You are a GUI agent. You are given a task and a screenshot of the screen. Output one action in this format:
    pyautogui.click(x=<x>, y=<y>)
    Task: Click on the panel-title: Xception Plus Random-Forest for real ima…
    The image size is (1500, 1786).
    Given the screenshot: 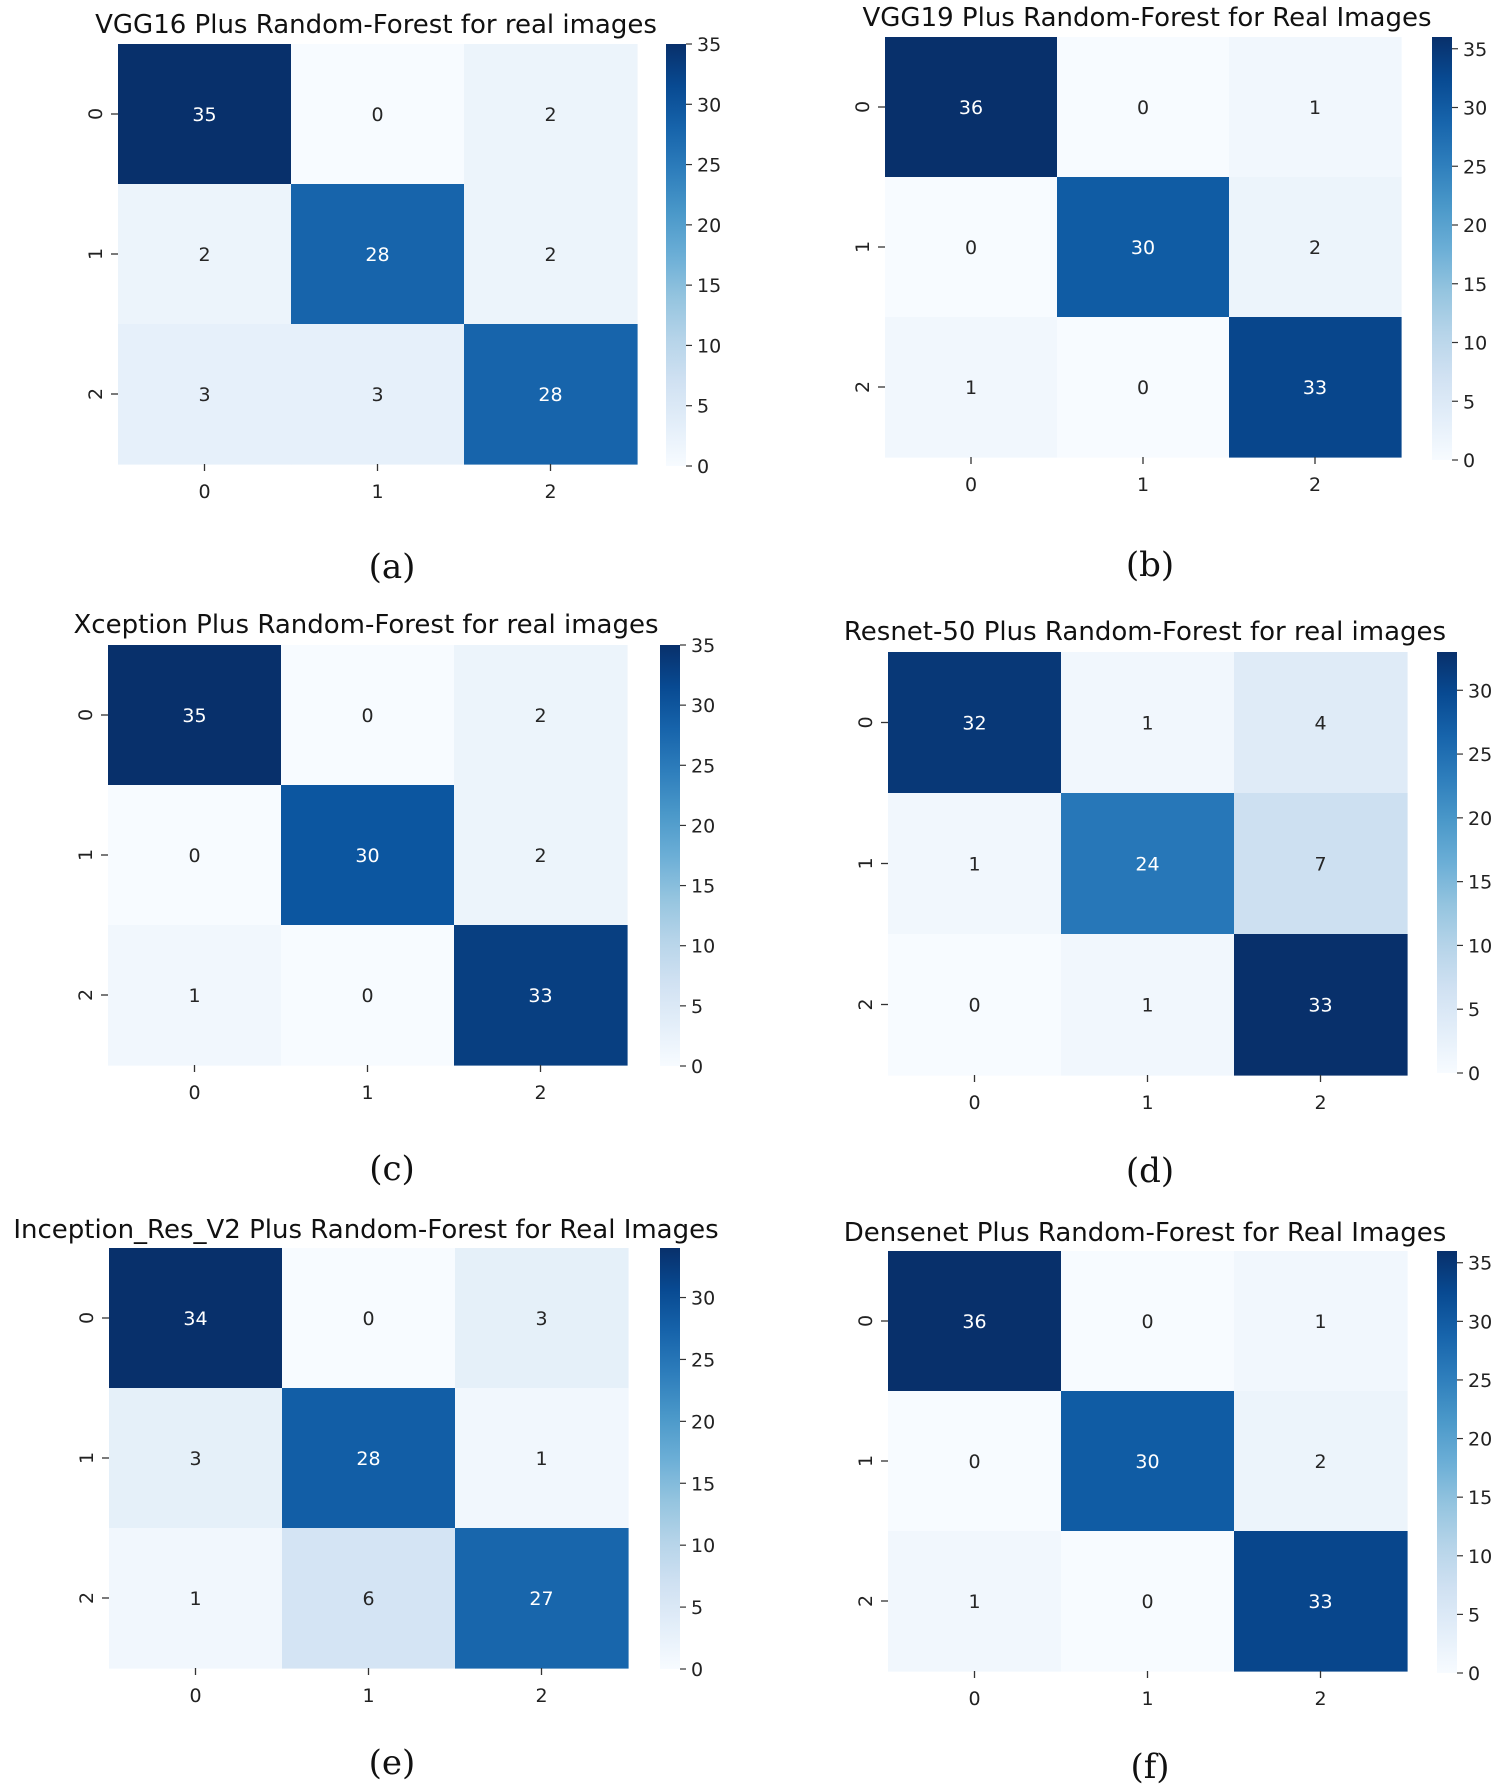 What is the action you would take?
    pyautogui.click(x=365, y=625)
    